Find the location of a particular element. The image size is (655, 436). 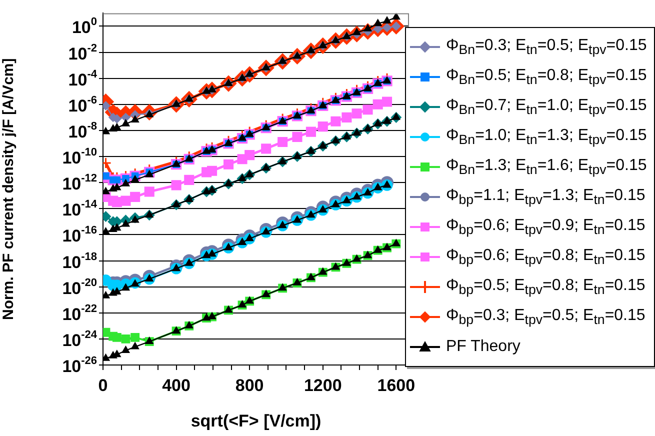

legend-label: PF Theory is located at coordinates (483, 347).